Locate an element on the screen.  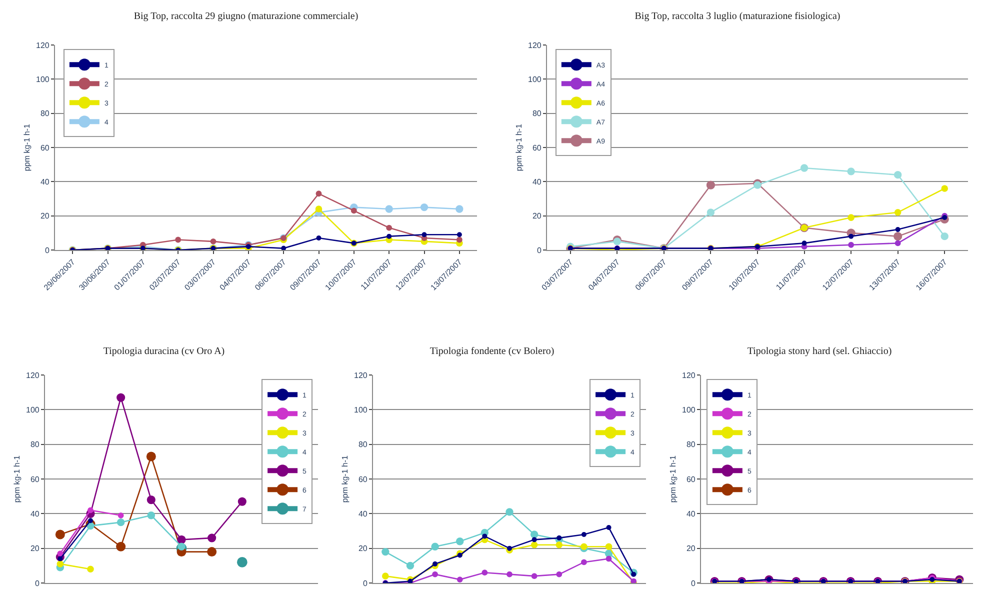
chart-title: Tipologia stony hard (sel. Ghiaccio) is located at coordinates (819, 351).